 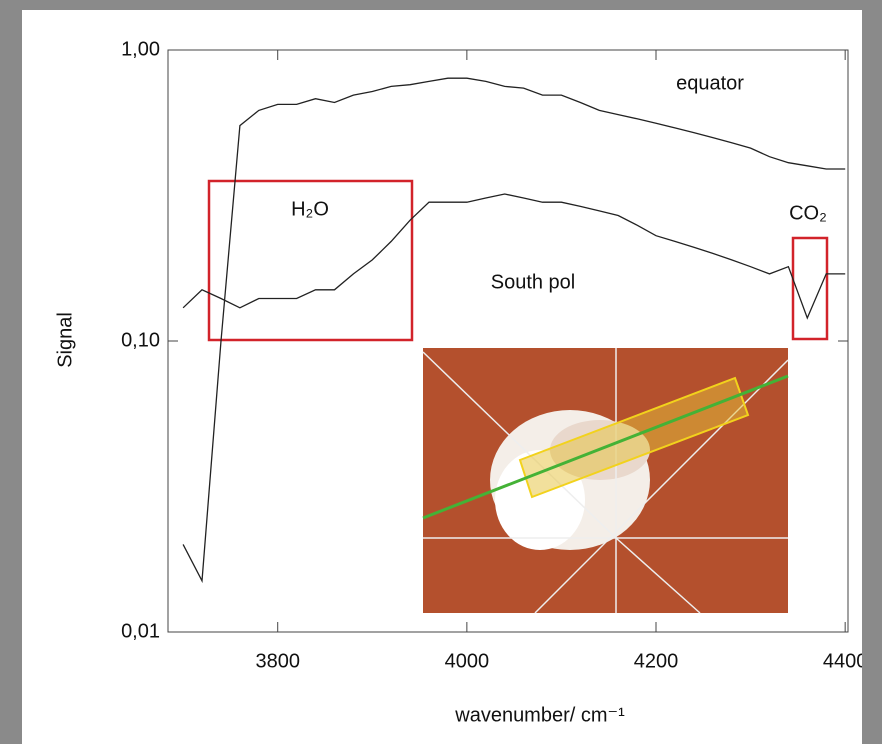 I want to click on co2-box, so click(x=810, y=288).